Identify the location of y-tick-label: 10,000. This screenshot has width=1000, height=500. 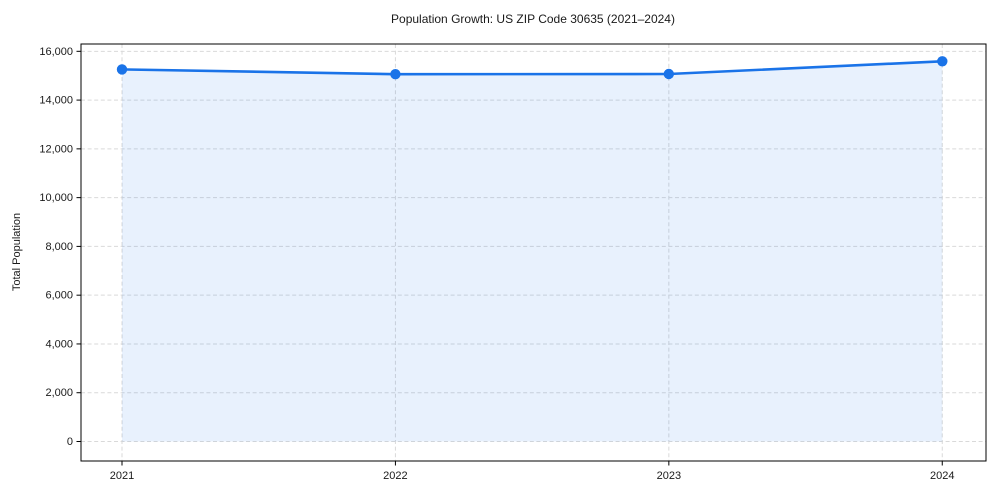
(56, 198).